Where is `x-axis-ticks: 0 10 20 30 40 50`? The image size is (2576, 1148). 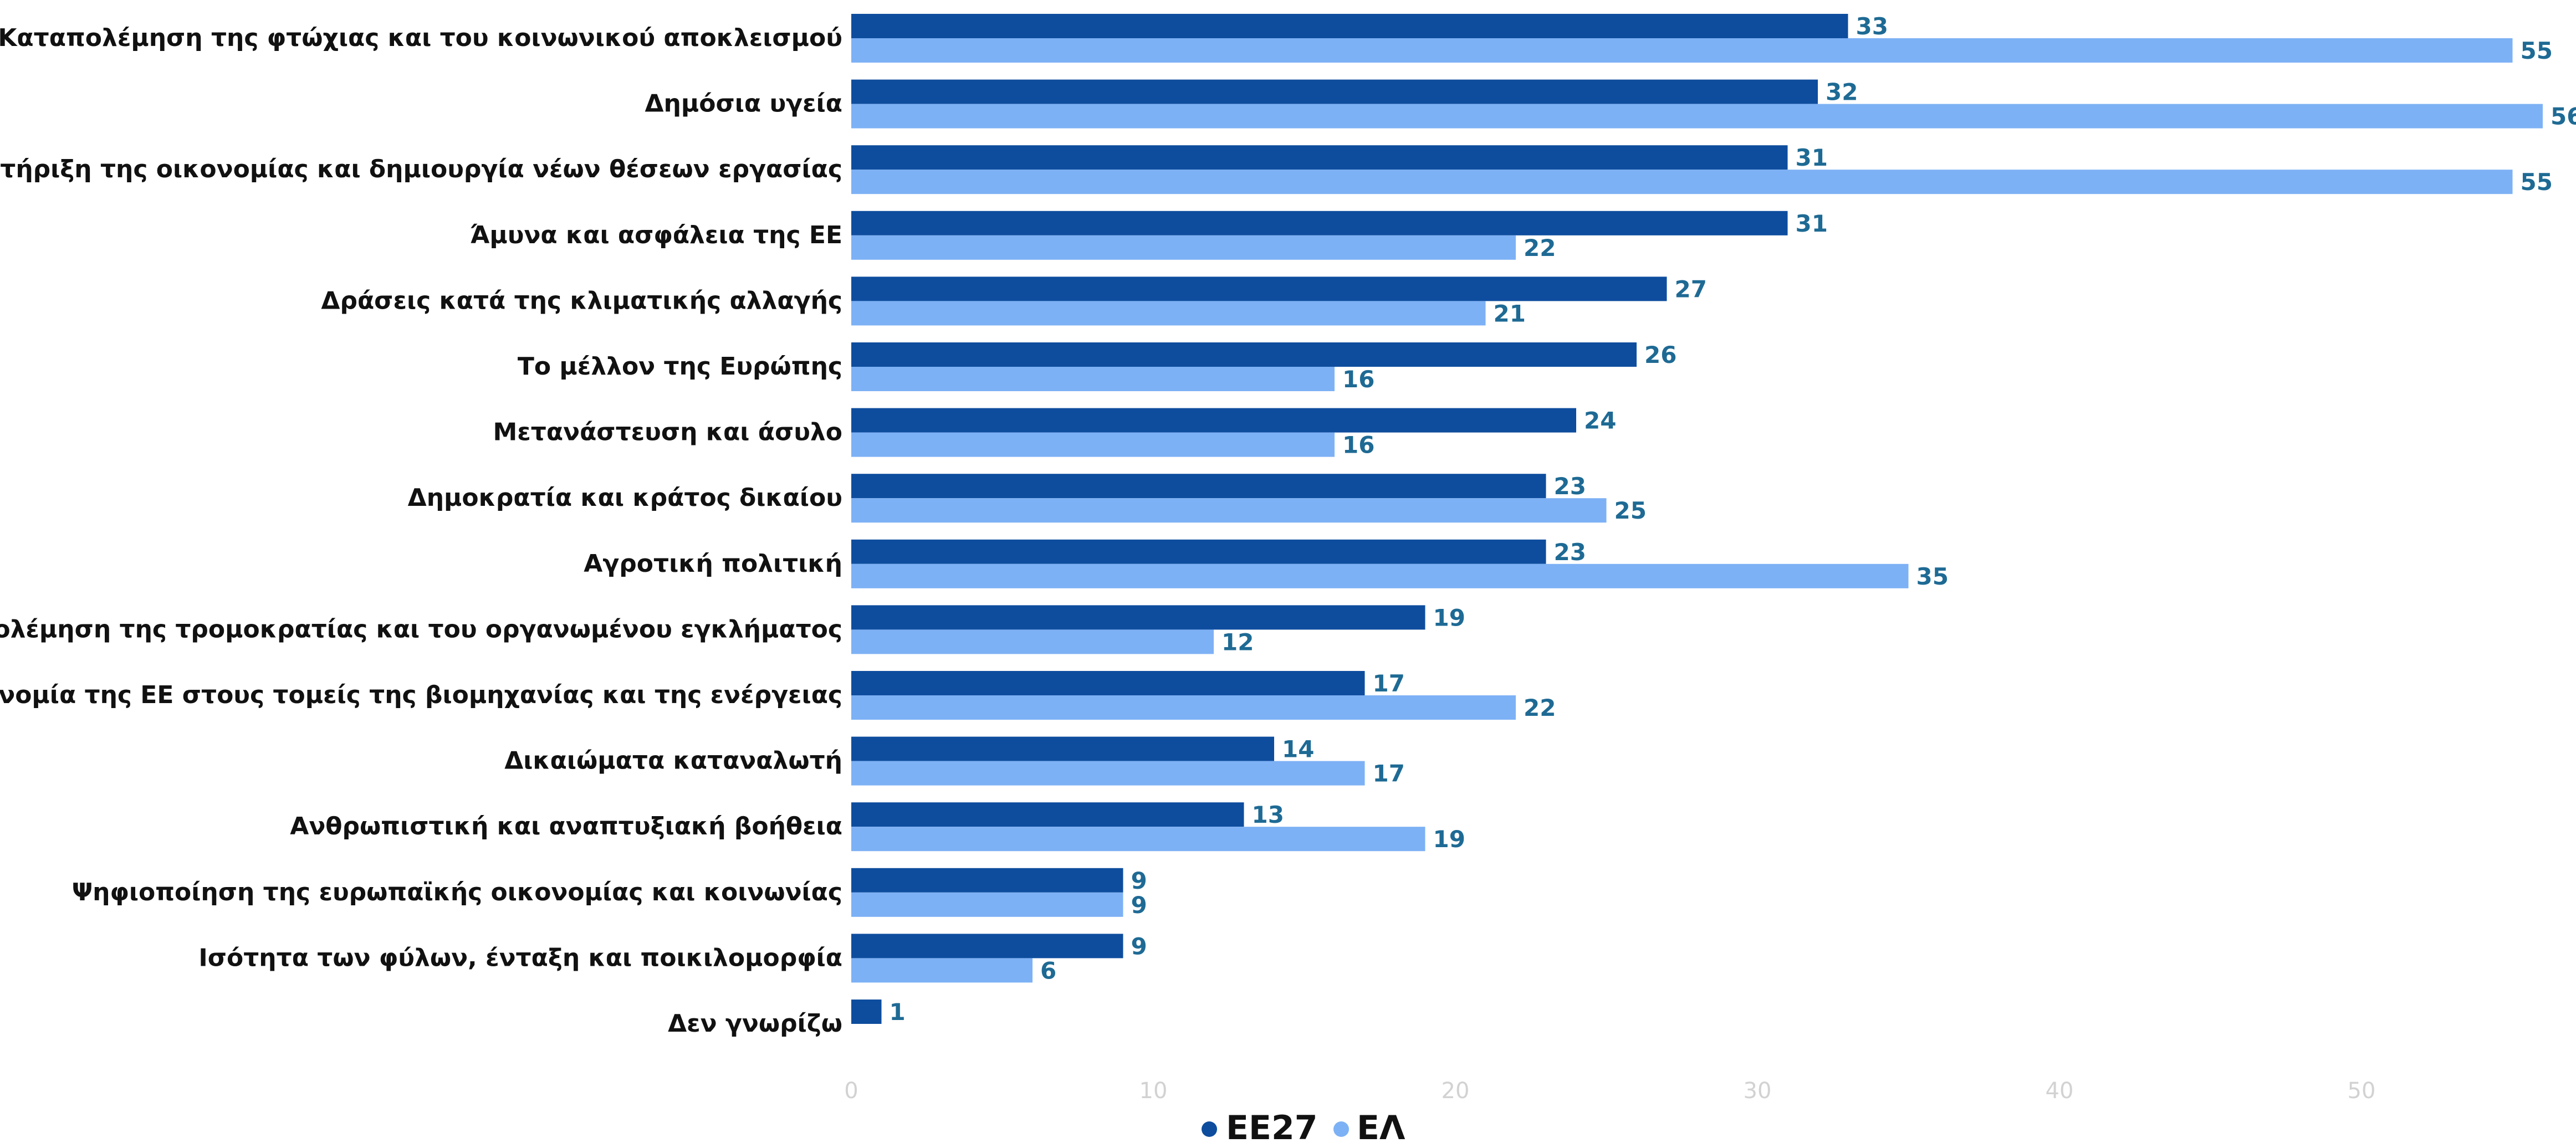 x-axis-ticks: 0 10 20 30 40 50 is located at coordinates (1609, 1091).